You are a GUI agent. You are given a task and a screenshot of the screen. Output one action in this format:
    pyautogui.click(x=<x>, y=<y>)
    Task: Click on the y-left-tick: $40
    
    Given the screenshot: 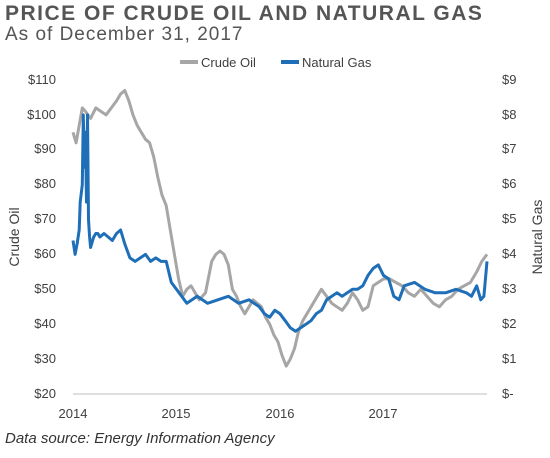 What is the action you would take?
    pyautogui.click(x=45, y=323)
    